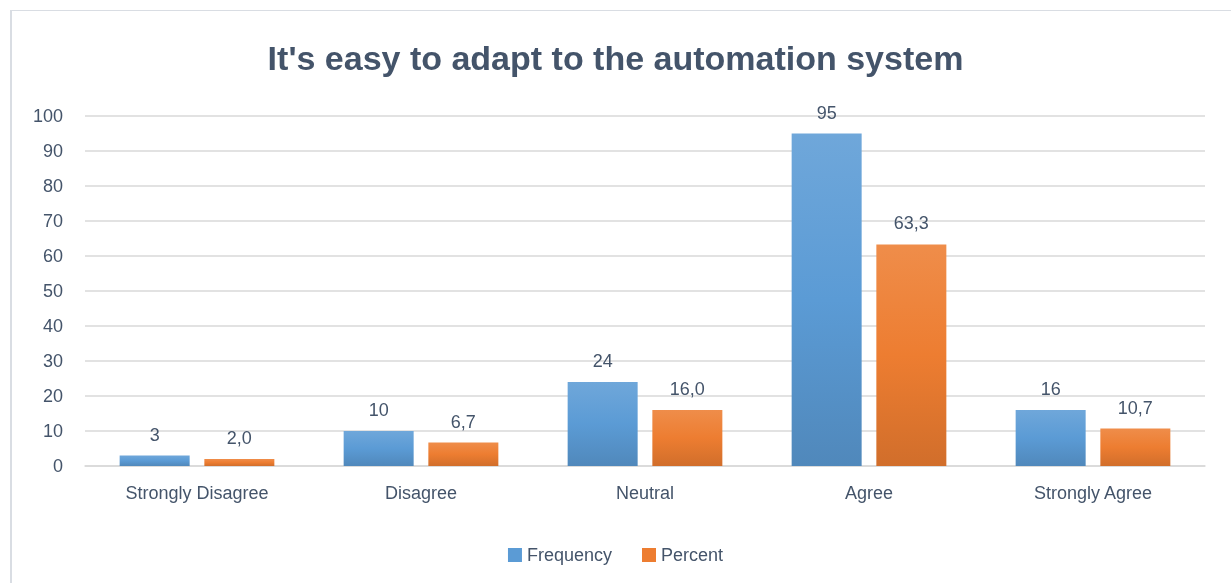  What do you see at coordinates (57, 466) in the screenshot?
I see `y-tick-label: 0` at bounding box center [57, 466].